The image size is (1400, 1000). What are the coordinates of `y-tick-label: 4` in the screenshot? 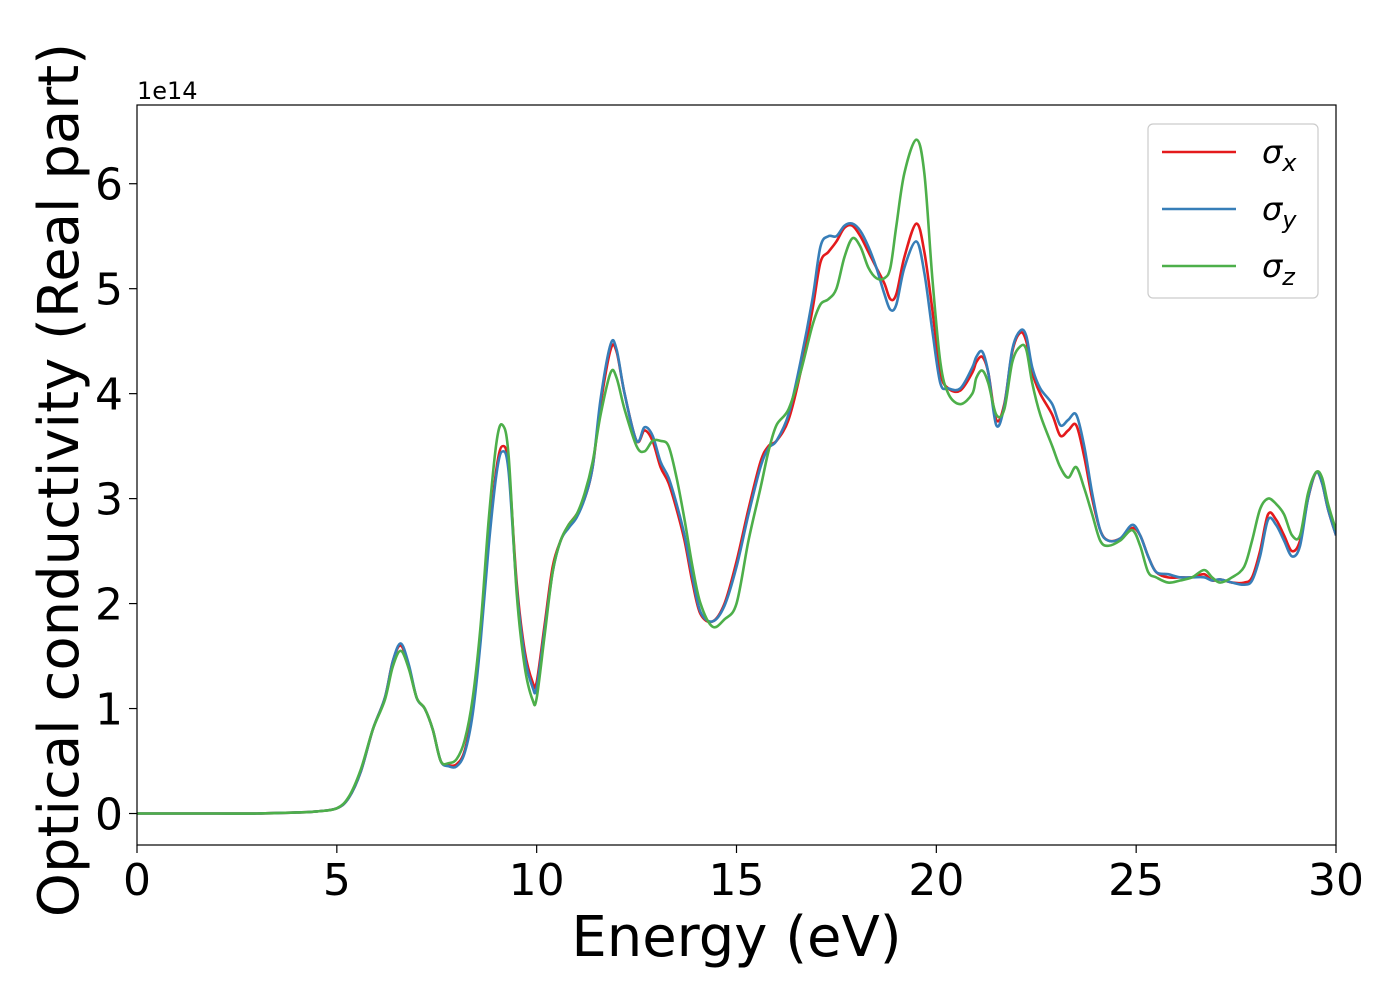 It's located at (109, 395).